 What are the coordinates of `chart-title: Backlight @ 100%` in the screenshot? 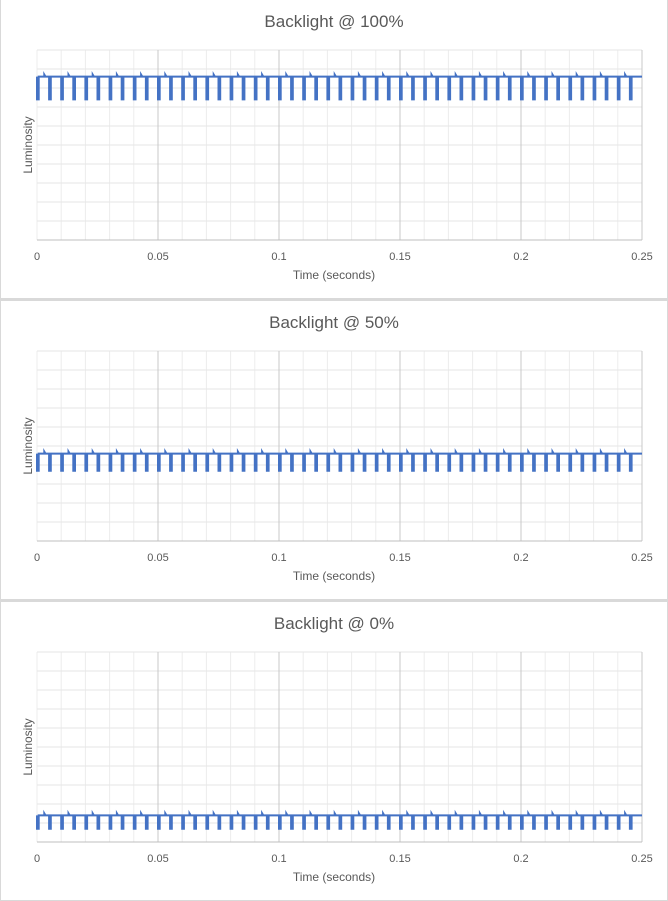 It's located at (334, 21).